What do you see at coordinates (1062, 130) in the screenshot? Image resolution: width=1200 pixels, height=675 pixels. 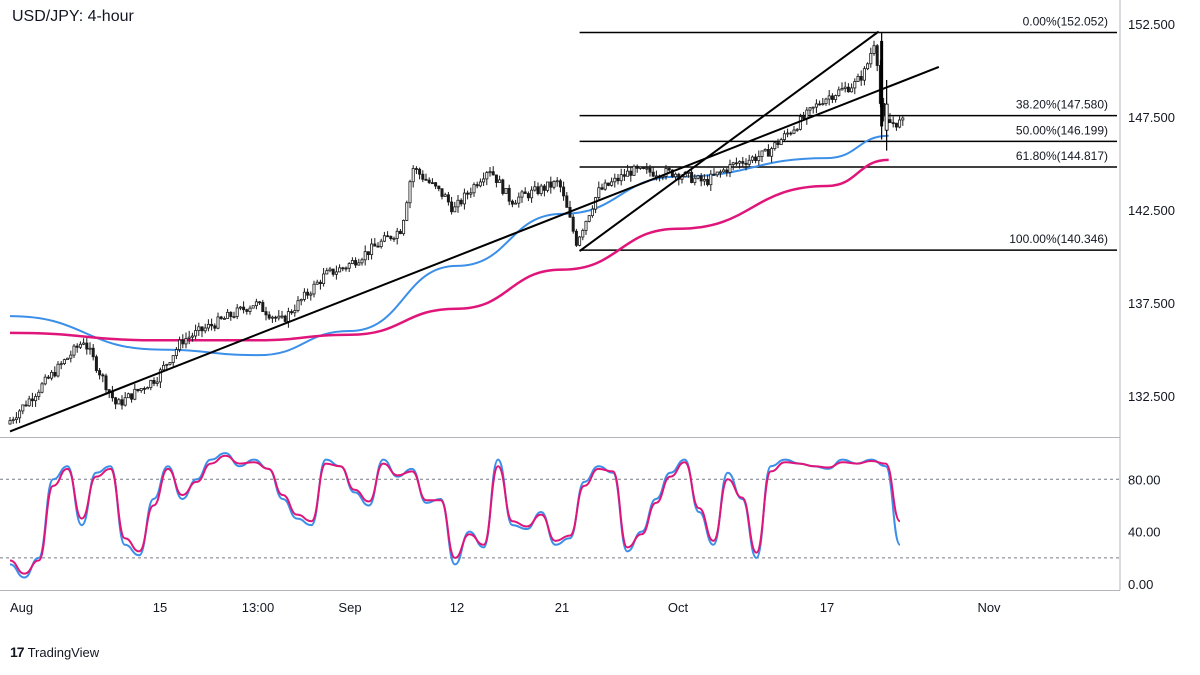 I see `fib-level-label: 50.00%(146.199)` at bounding box center [1062, 130].